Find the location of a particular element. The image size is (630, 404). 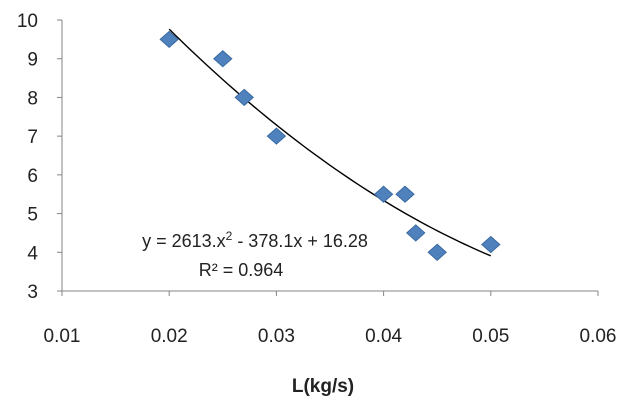

trendline-equation: y = 2613.x2 - 378.1x + 16.28 is located at coordinates (255, 240).